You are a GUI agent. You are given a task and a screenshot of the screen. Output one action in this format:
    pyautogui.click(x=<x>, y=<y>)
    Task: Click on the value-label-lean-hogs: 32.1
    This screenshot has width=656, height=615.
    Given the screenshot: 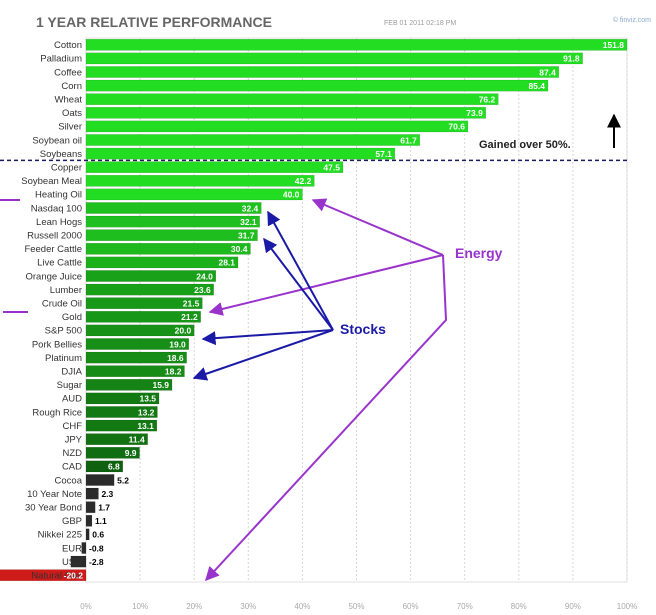 What is the action you would take?
    pyautogui.click(x=248, y=222)
    